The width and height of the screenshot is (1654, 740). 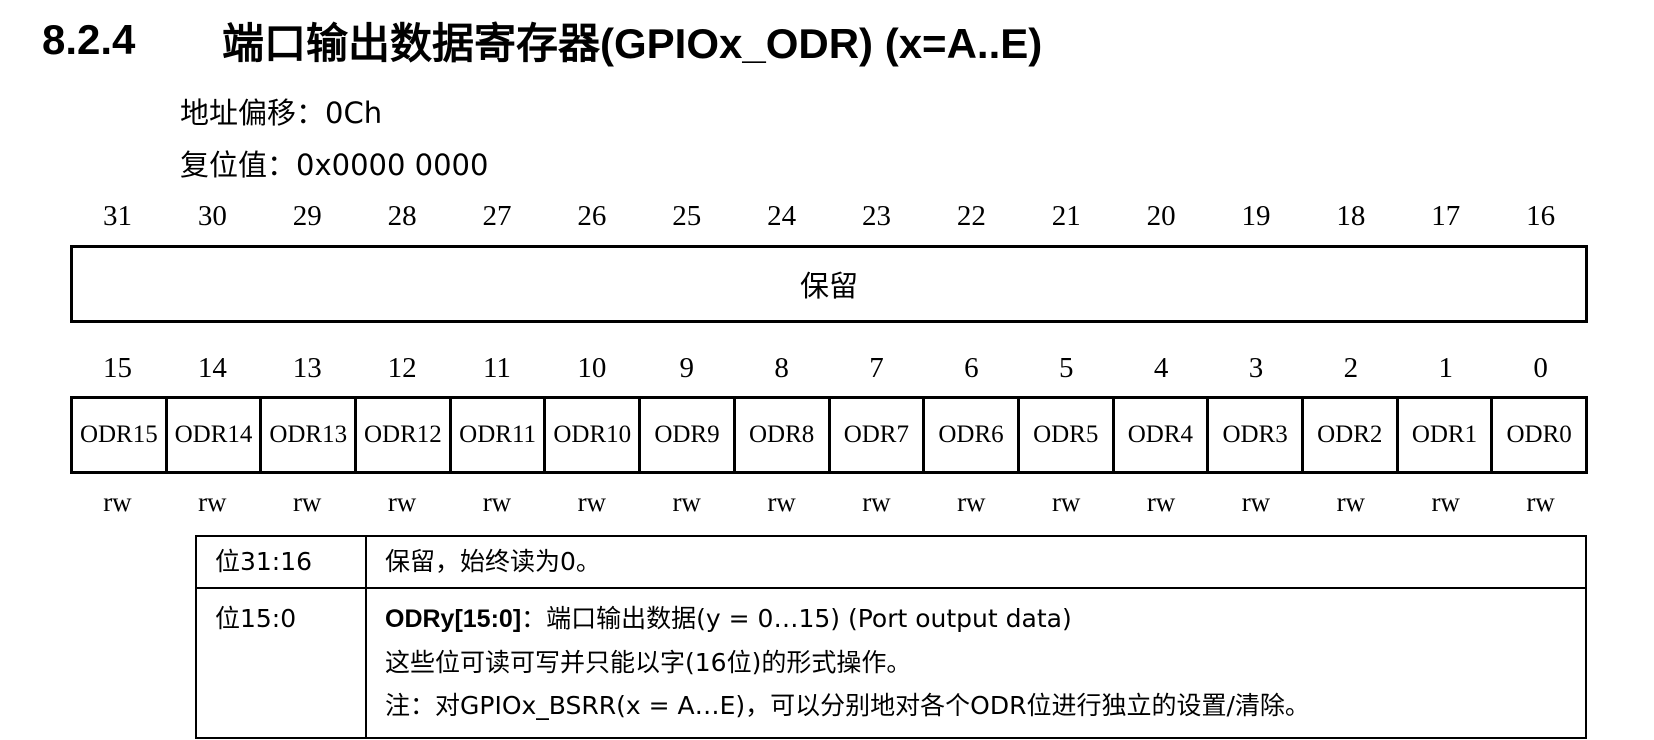 What do you see at coordinates (781, 368) in the screenshot?
I see `bit-number: 8` at bounding box center [781, 368].